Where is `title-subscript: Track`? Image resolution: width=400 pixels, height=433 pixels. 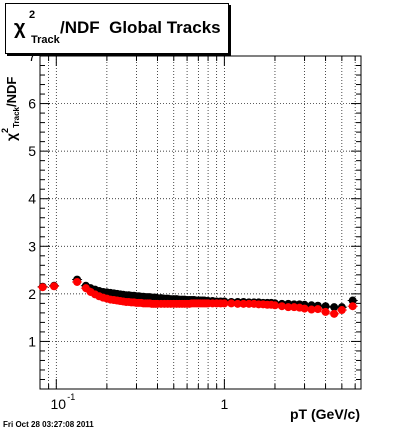
title-subscript: Track is located at coordinates (45, 40).